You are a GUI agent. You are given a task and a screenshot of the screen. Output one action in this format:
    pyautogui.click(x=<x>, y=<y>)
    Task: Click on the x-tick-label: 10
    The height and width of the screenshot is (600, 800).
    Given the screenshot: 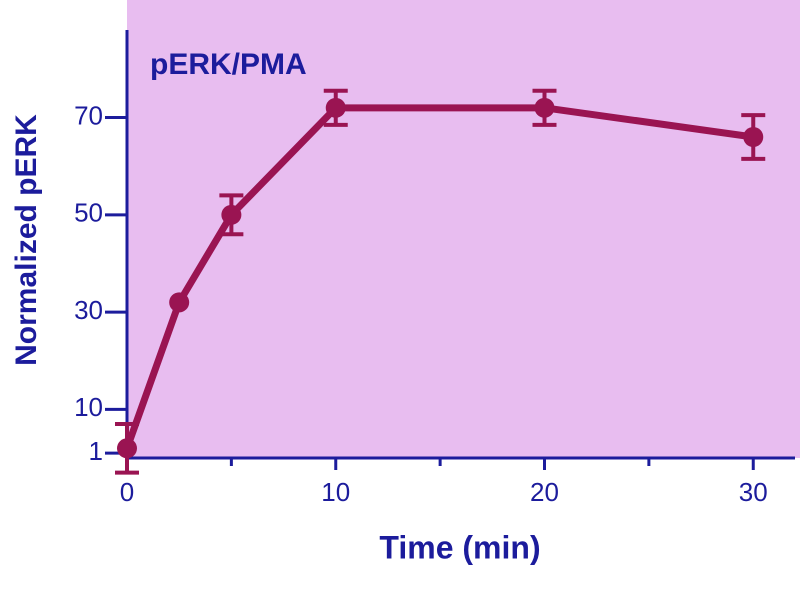 What is the action you would take?
    pyautogui.click(x=335, y=492)
    